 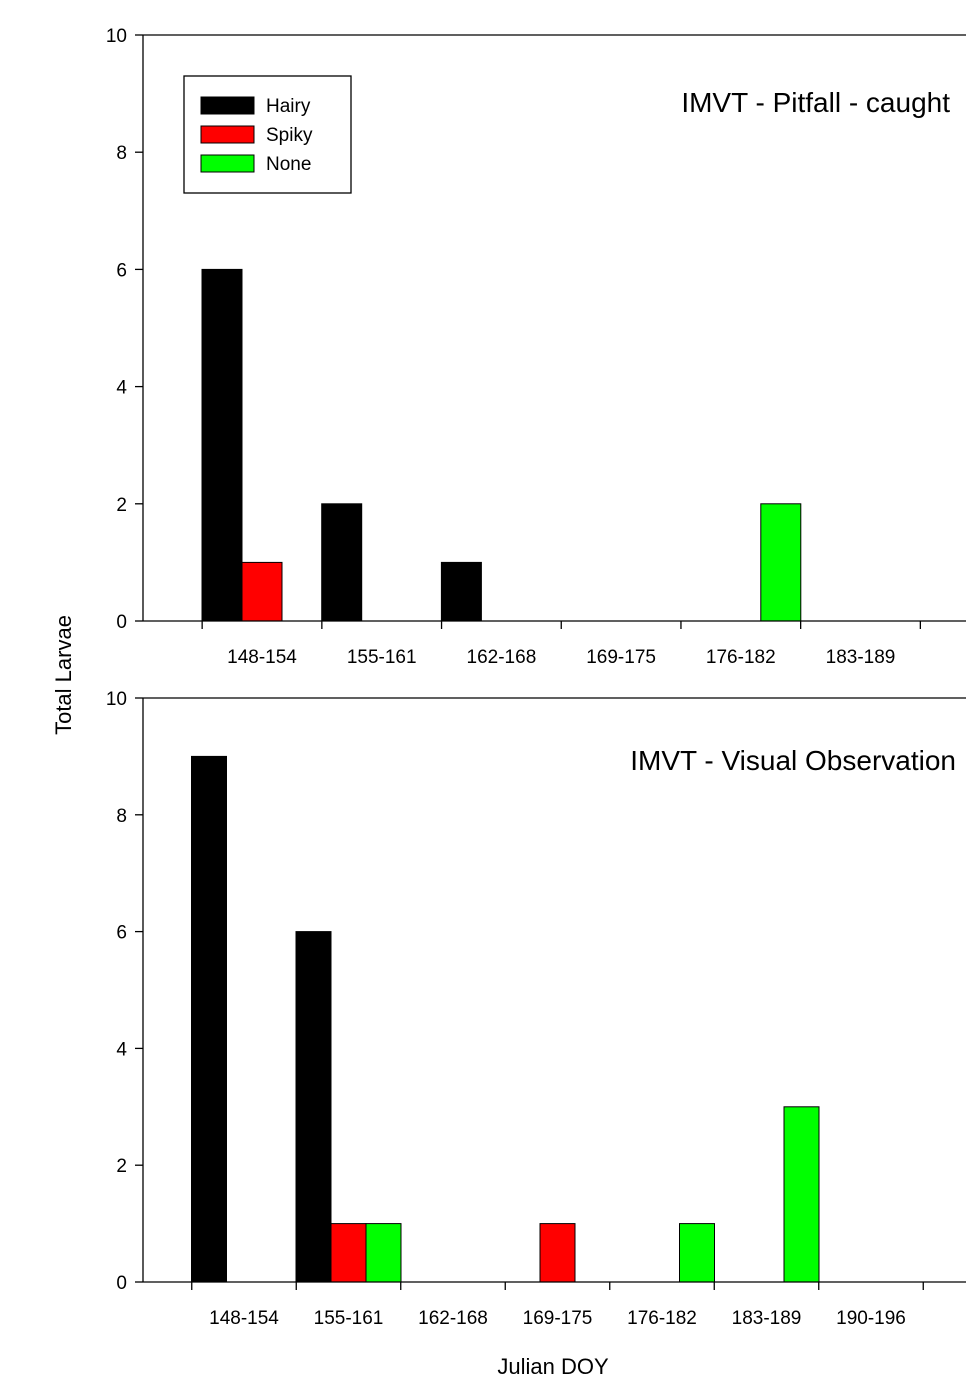 What do you see at coordinates (288, 164) in the screenshot?
I see `legend-label-none: None` at bounding box center [288, 164].